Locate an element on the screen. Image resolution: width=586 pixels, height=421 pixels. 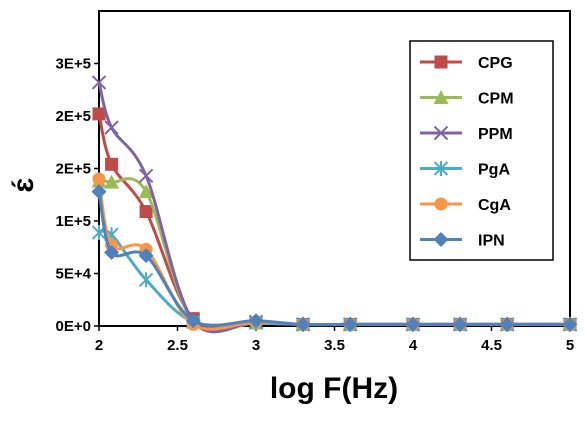
data-point-cga is located at coordinates (99, 179).